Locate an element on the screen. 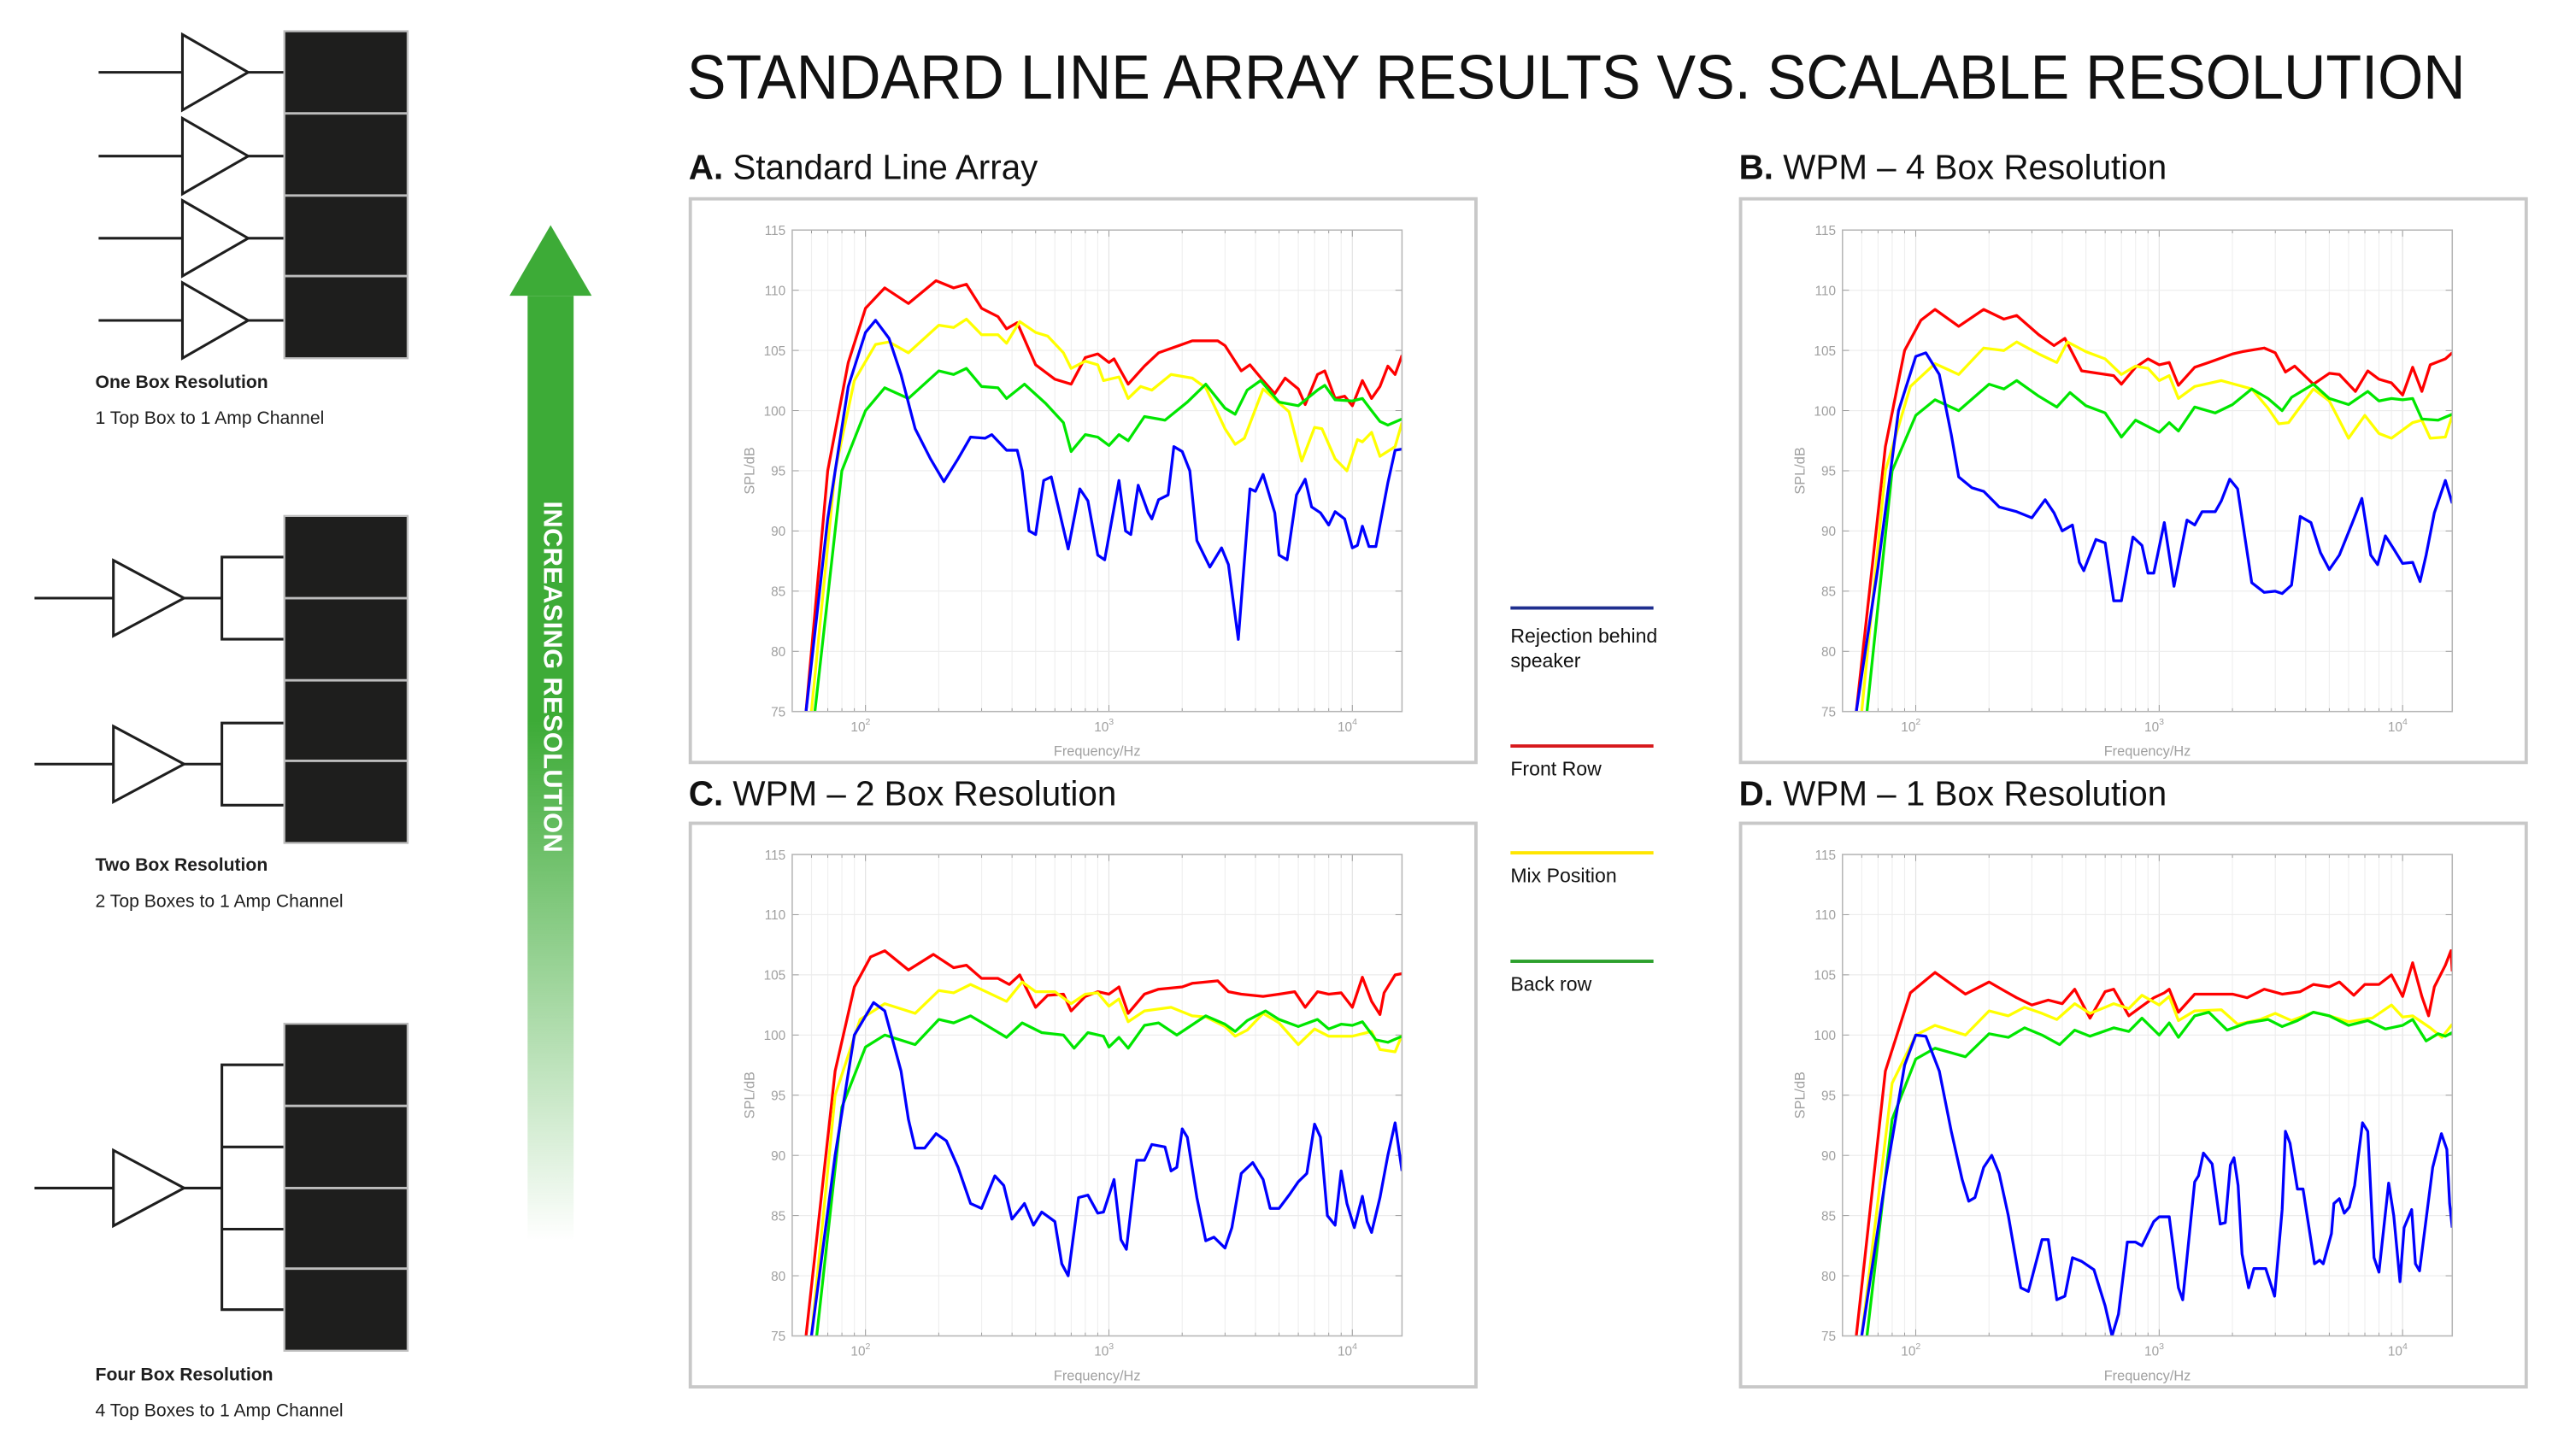 This screenshot has height=1456, width=2564. chart-c-letter: C. is located at coordinates (706, 794).